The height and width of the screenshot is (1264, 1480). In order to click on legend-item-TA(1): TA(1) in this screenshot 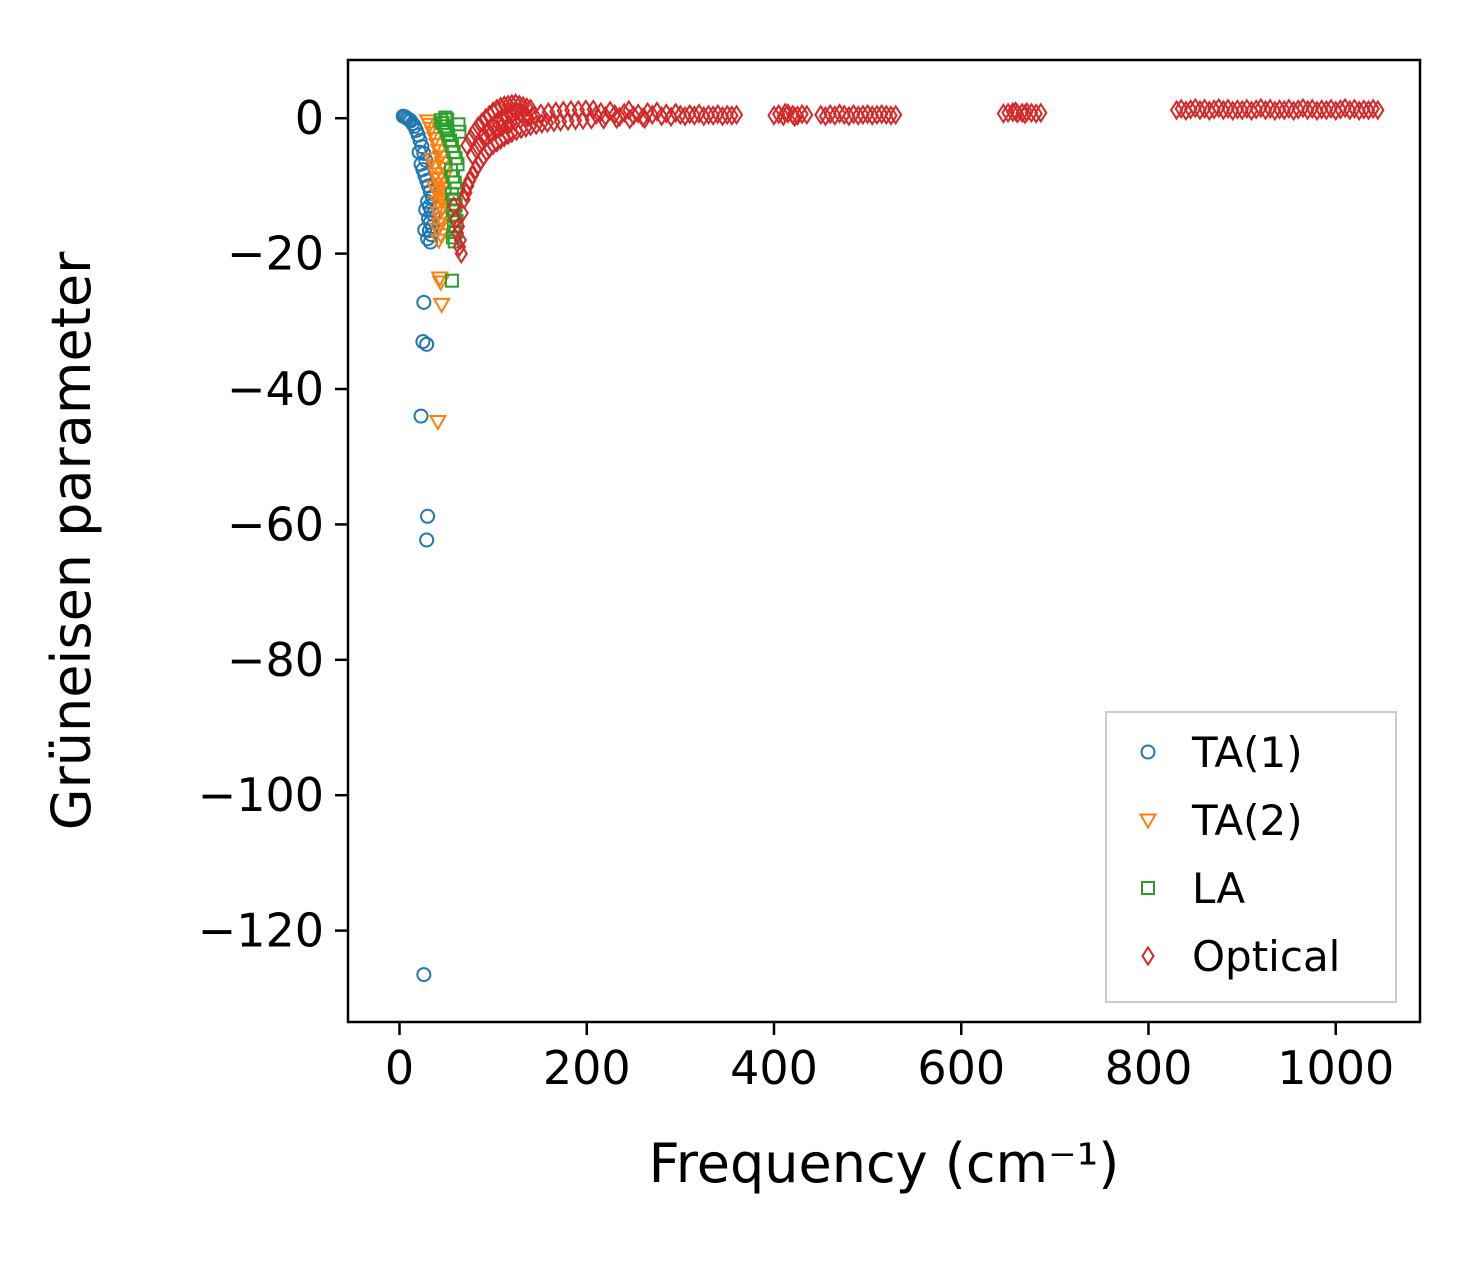, I will do `click(1221, 752)`.